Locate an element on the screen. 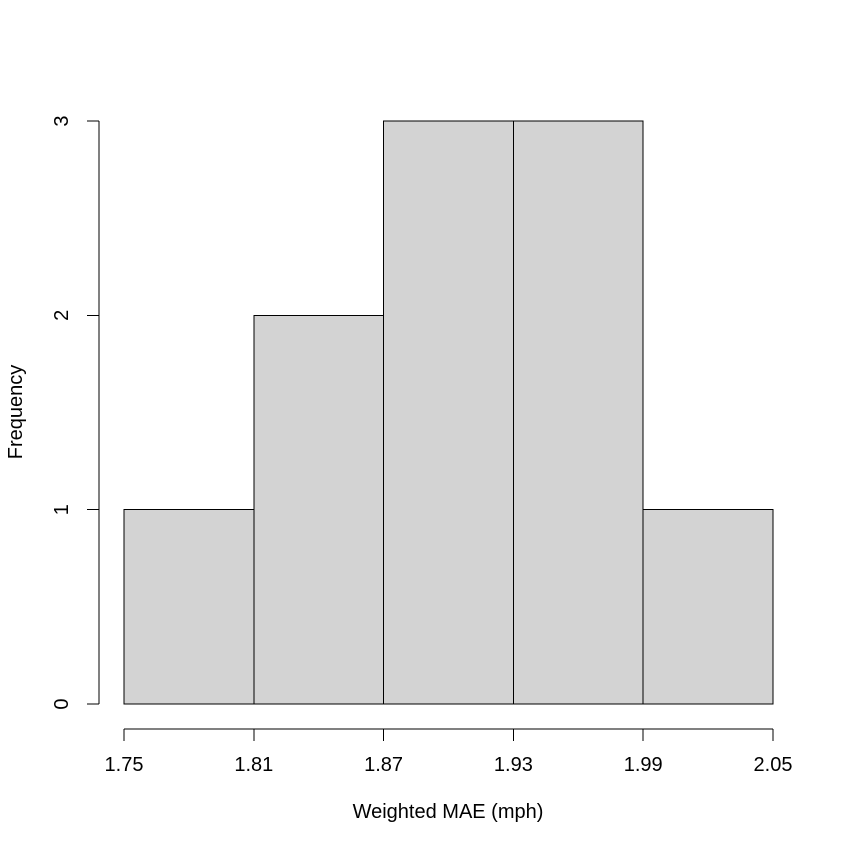 This screenshot has width=850, height=850. x-tick-label: 1.87 is located at coordinates (383, 765).